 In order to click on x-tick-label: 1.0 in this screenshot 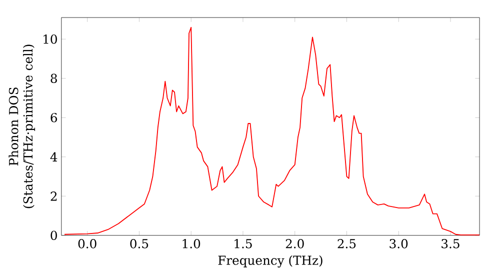, I will do `click(191, 243)`.